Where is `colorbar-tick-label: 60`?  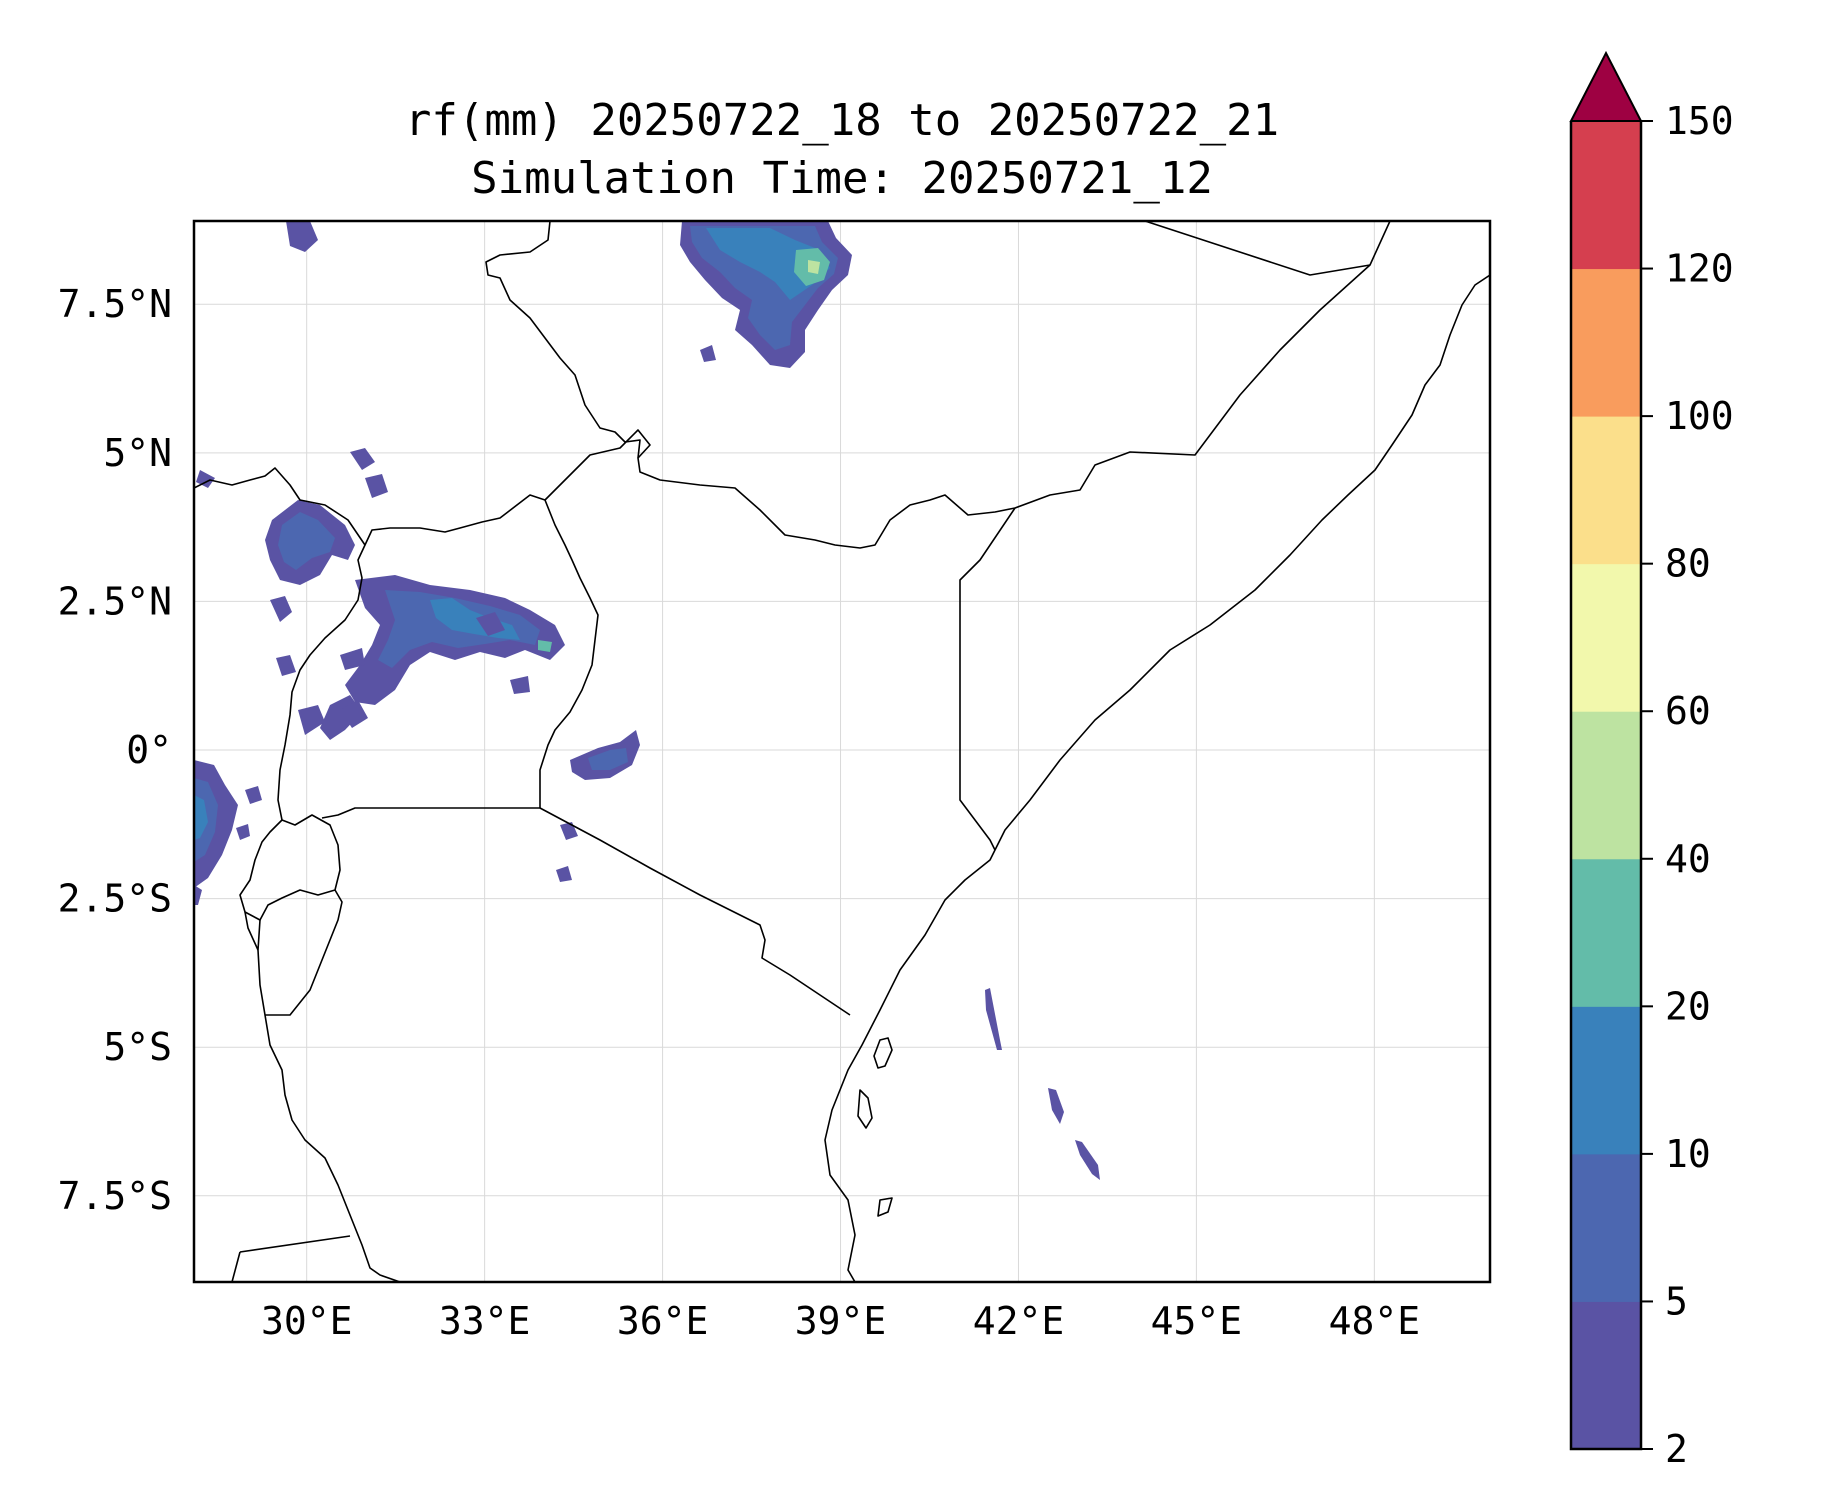
colorbar-tick-label: 60 is located at coordinates (1688, 711).